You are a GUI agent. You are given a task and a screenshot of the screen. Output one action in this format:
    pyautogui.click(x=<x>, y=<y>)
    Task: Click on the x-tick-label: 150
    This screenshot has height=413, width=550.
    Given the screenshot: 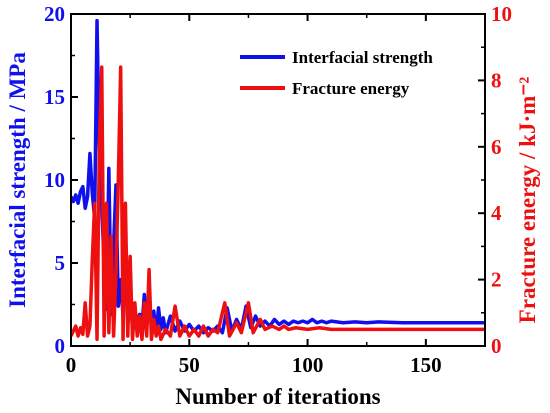 What is the action you would take?
    pyautogui.click(x=426, y=365)
    